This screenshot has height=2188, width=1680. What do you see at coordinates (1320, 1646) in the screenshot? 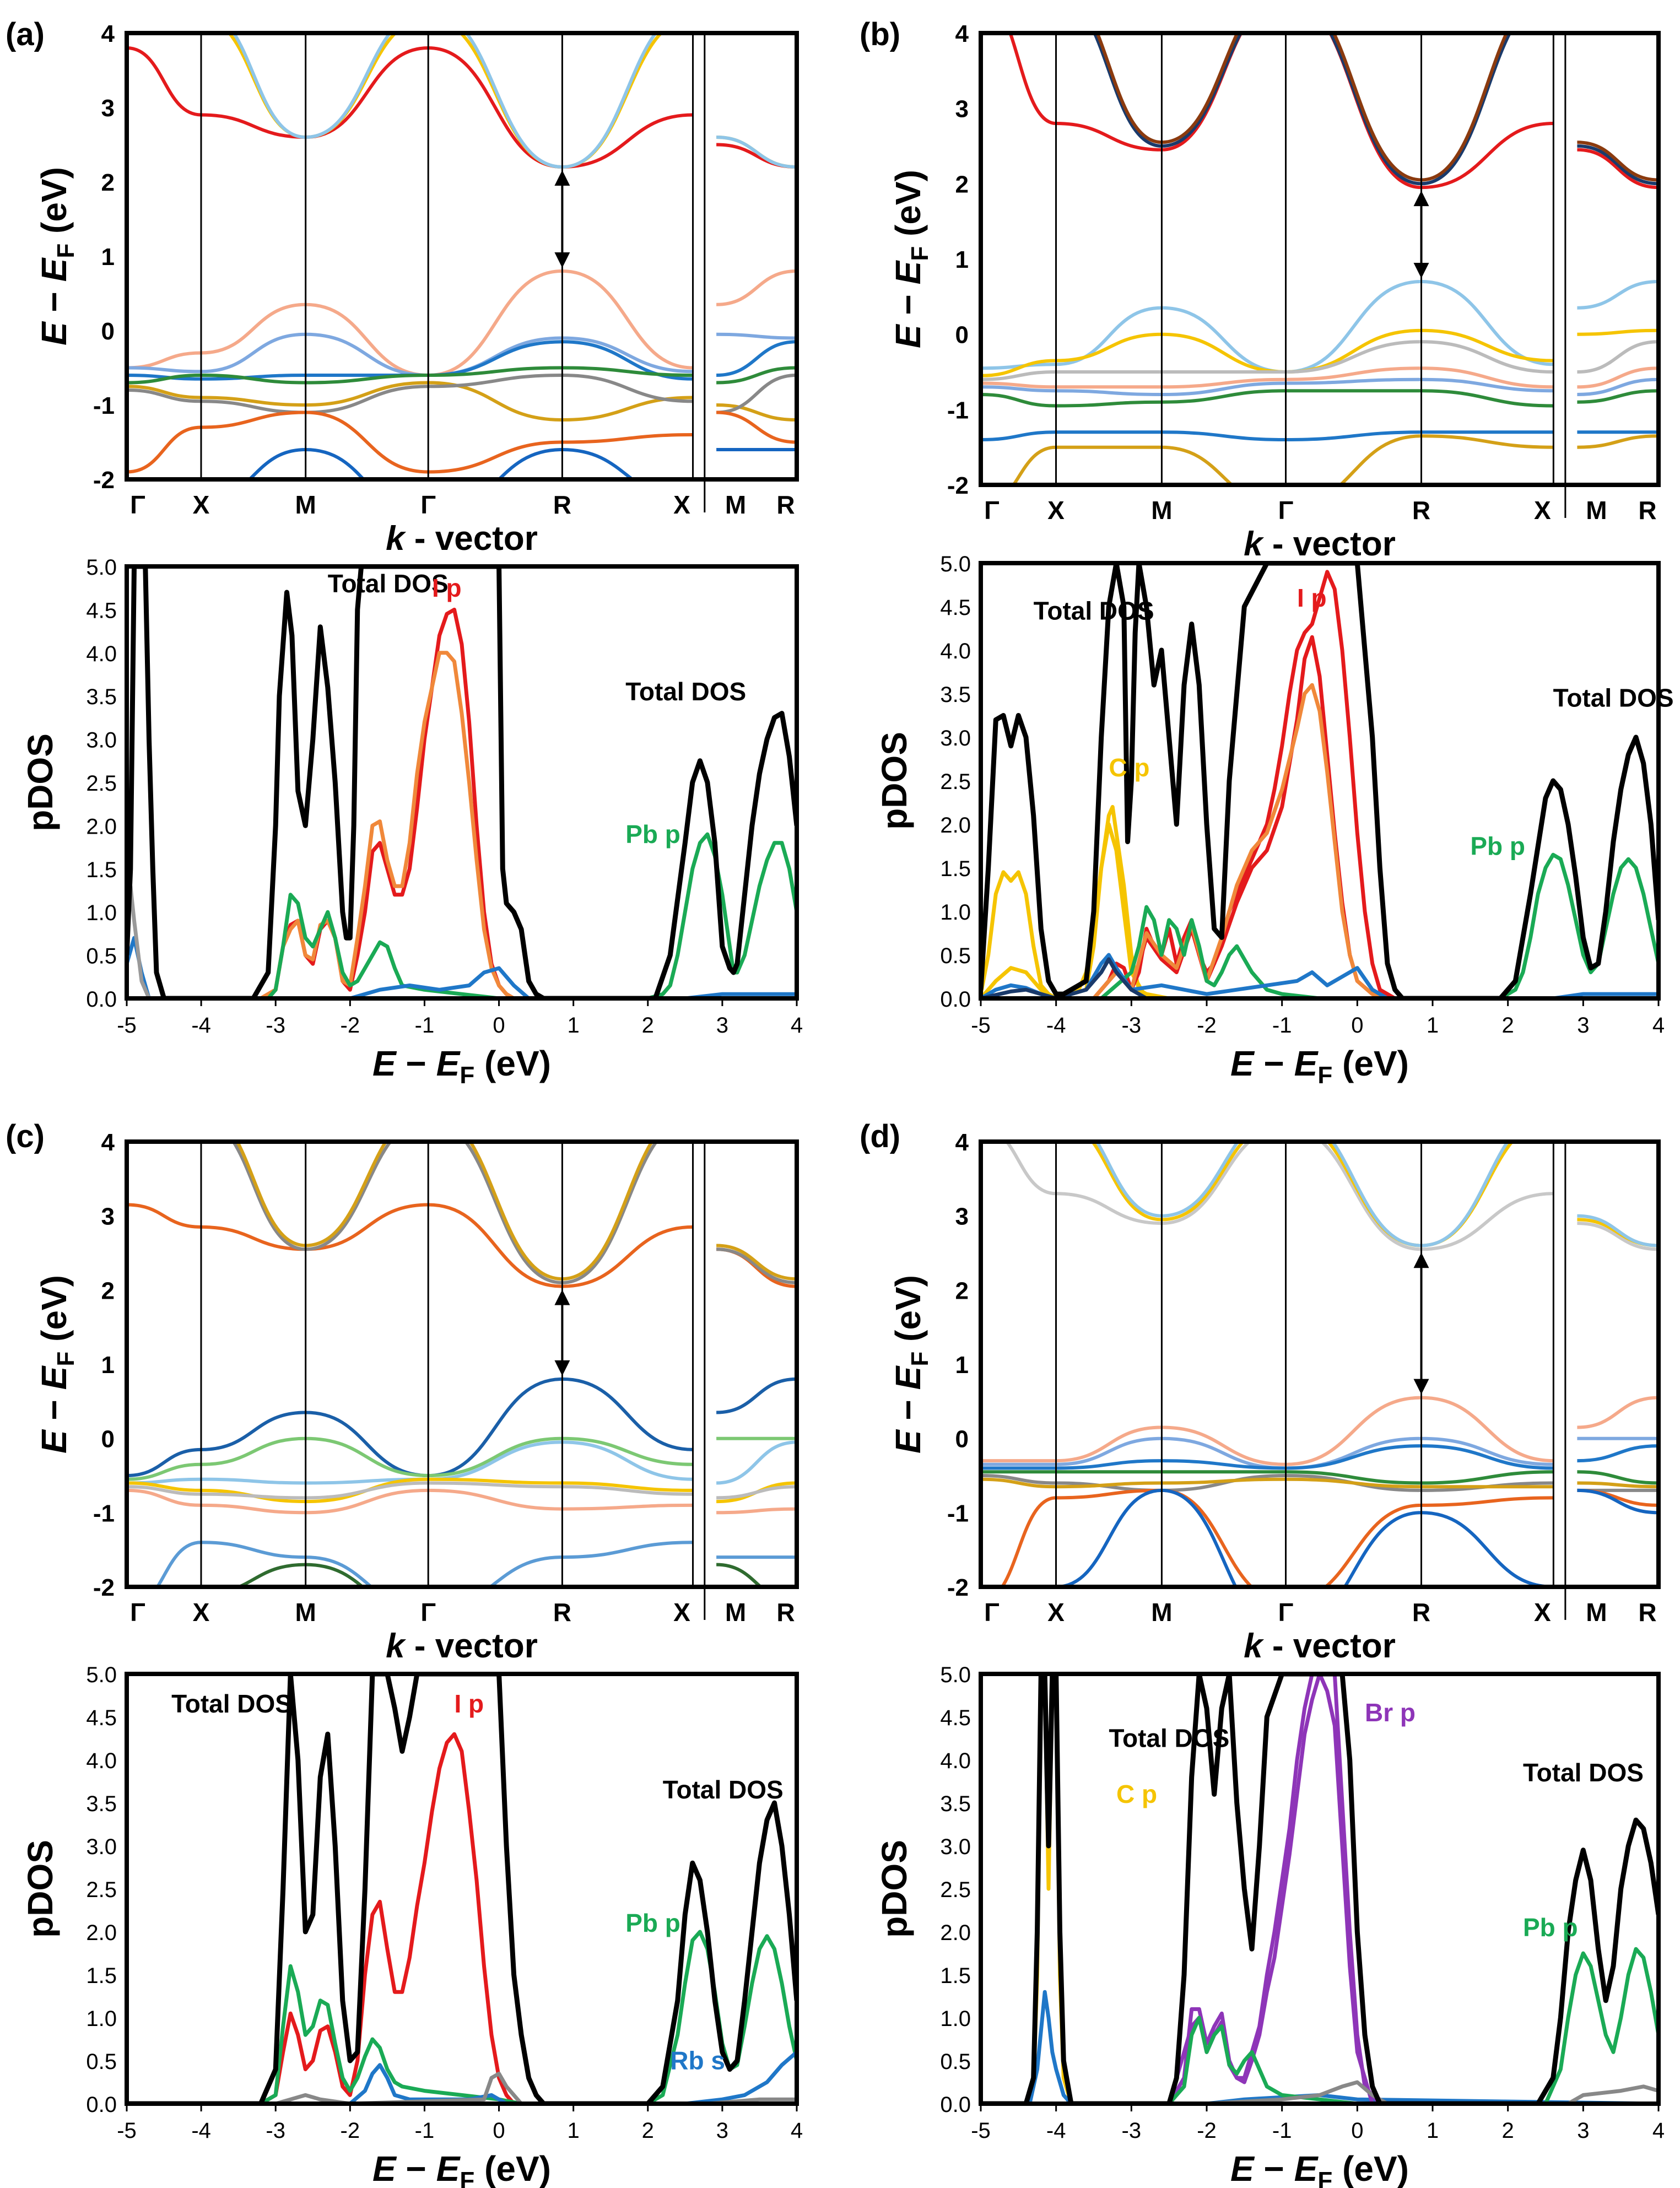
I see `x-axis-title: k - vector` at bounding box center [1320, 1646].